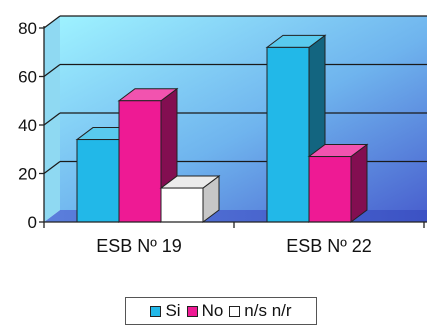 The width and height of the screenshot is (427, 330). What do you see at coordinates (27, 125) in the screenshot?
I see `y-tick-label: 40` at bounding box center [27, 125].